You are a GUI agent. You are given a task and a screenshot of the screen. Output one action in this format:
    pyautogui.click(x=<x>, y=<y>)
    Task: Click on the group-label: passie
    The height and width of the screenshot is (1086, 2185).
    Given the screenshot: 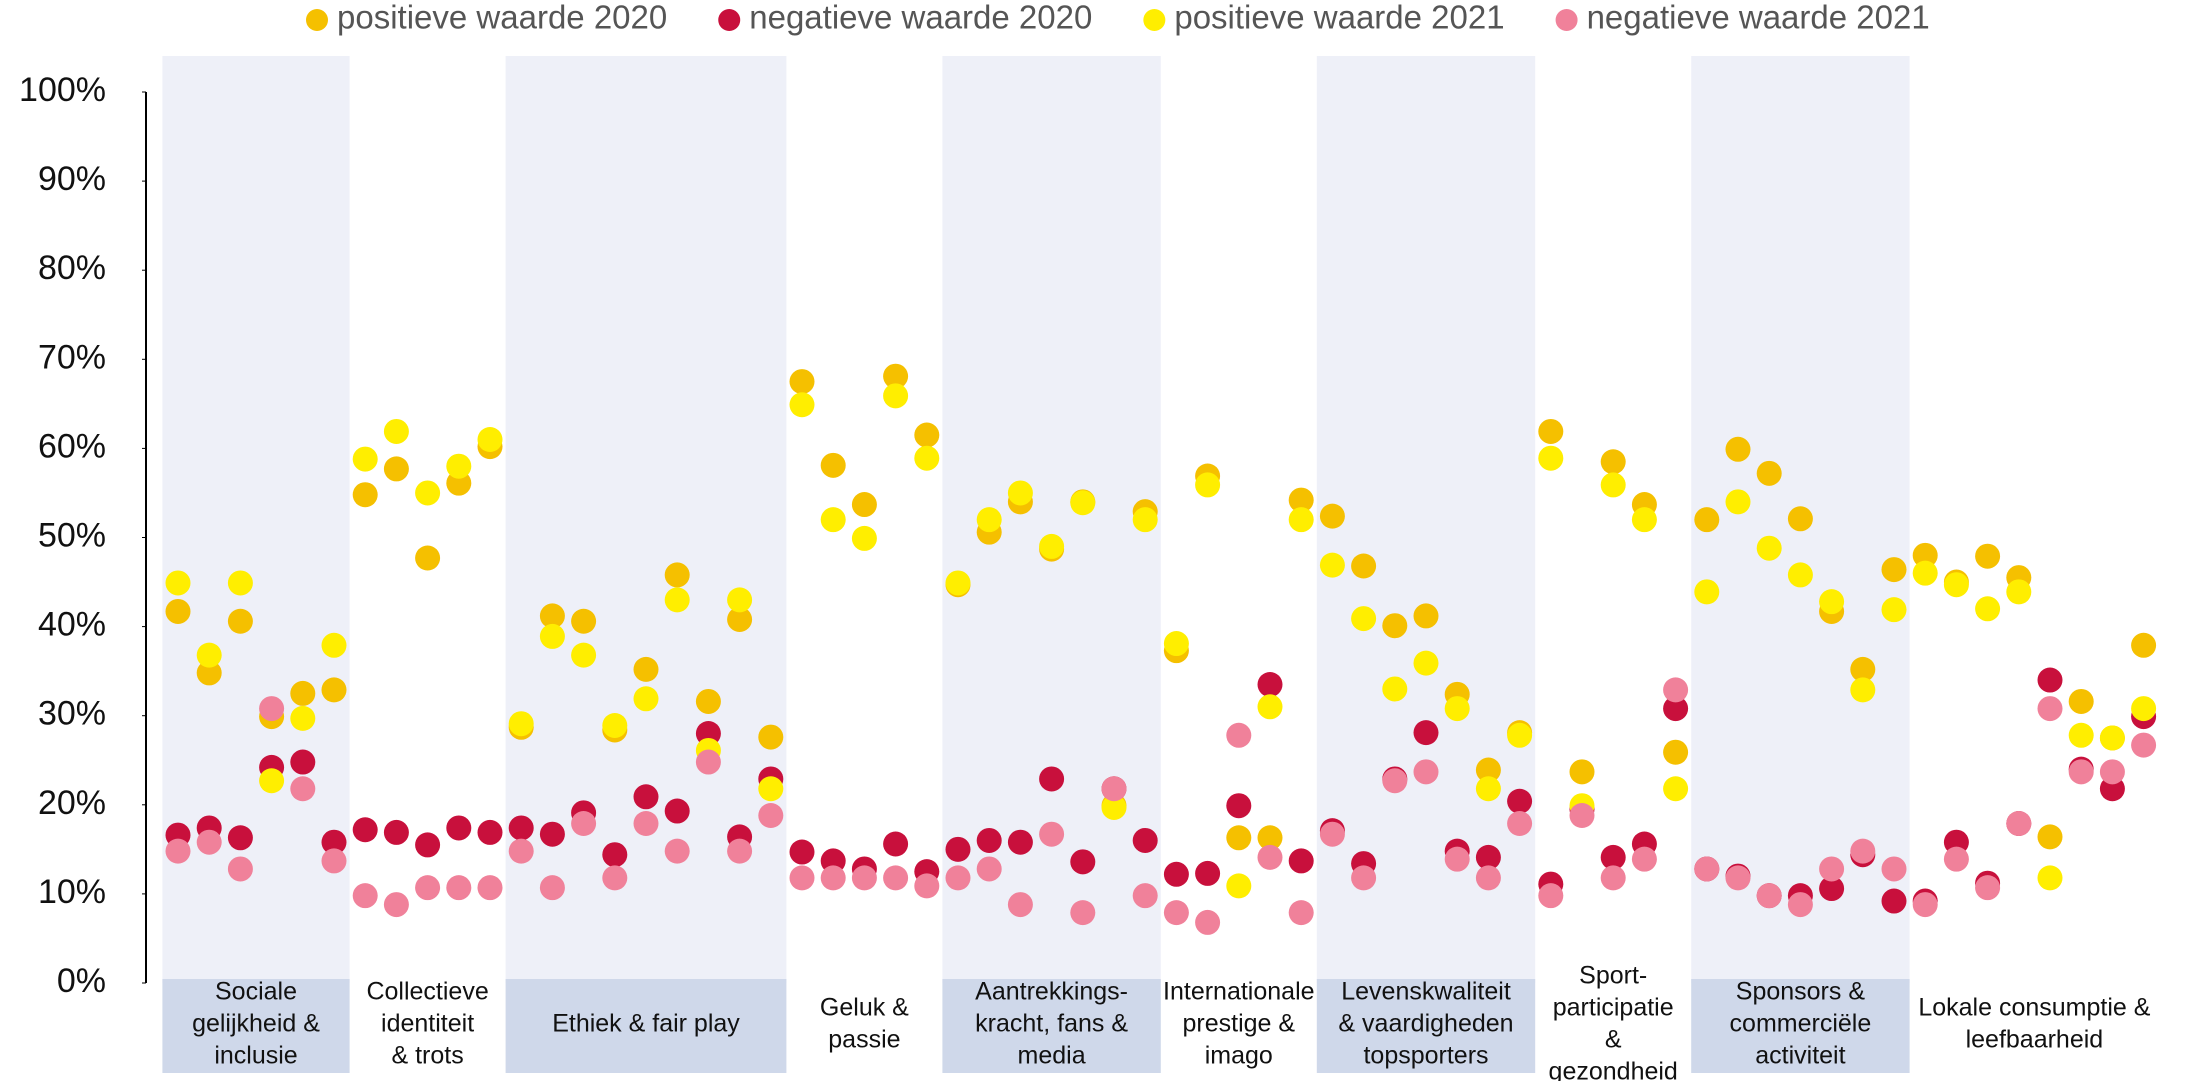 What is the action you would take?
    pyautogui.click(x=864, y=1040)
    